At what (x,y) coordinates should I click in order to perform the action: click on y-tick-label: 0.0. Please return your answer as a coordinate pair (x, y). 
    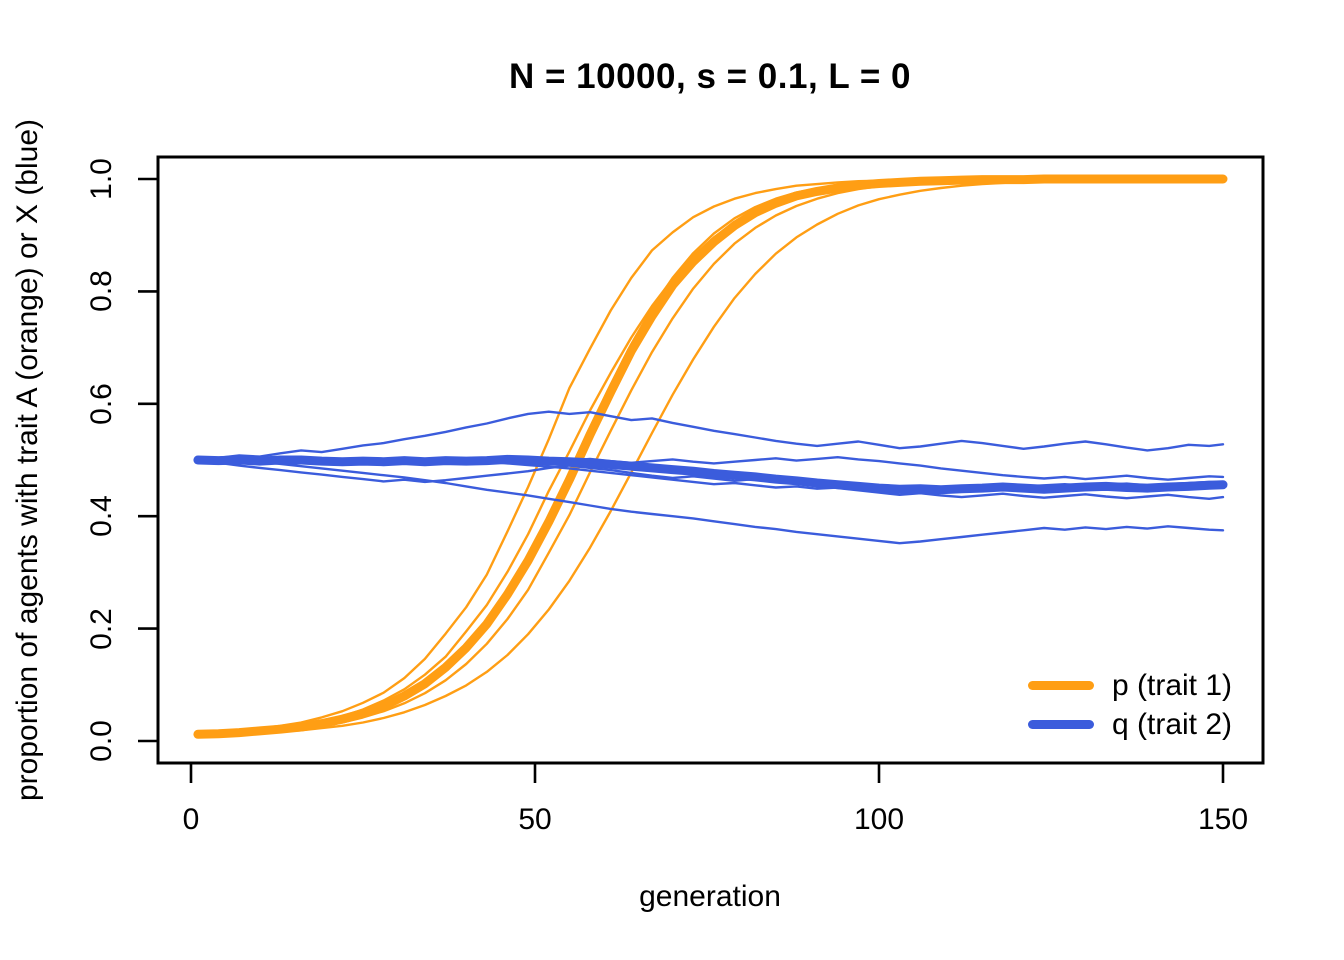
    Looking at the image, I should click on (101, 741).